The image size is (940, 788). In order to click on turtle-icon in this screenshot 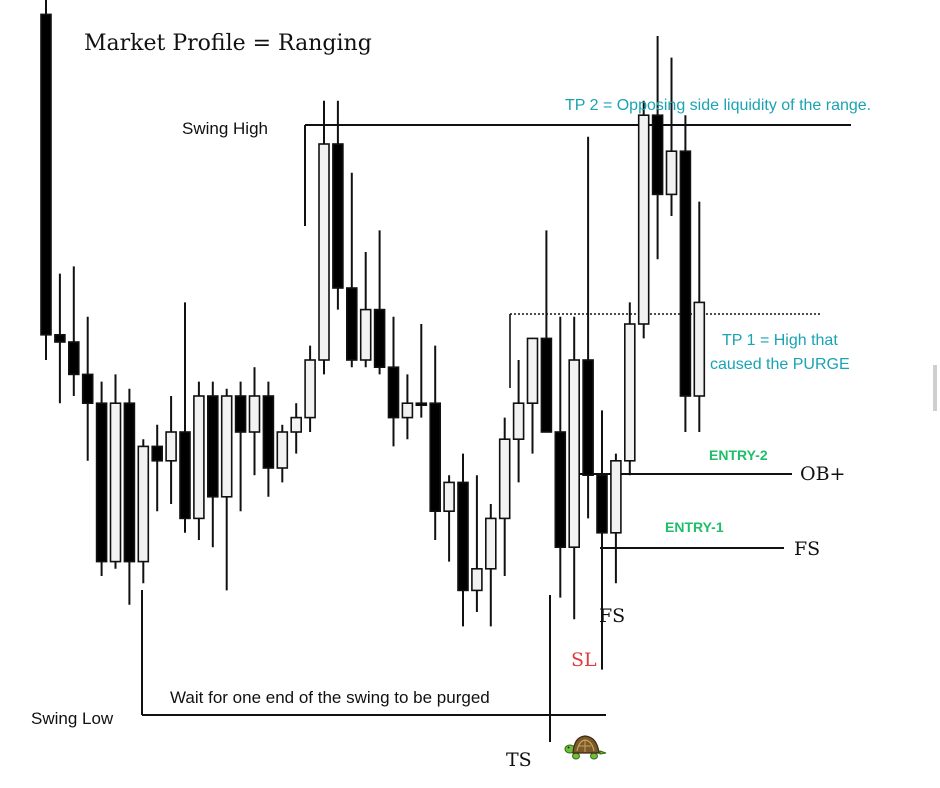, I will do `click(585, 747)`.